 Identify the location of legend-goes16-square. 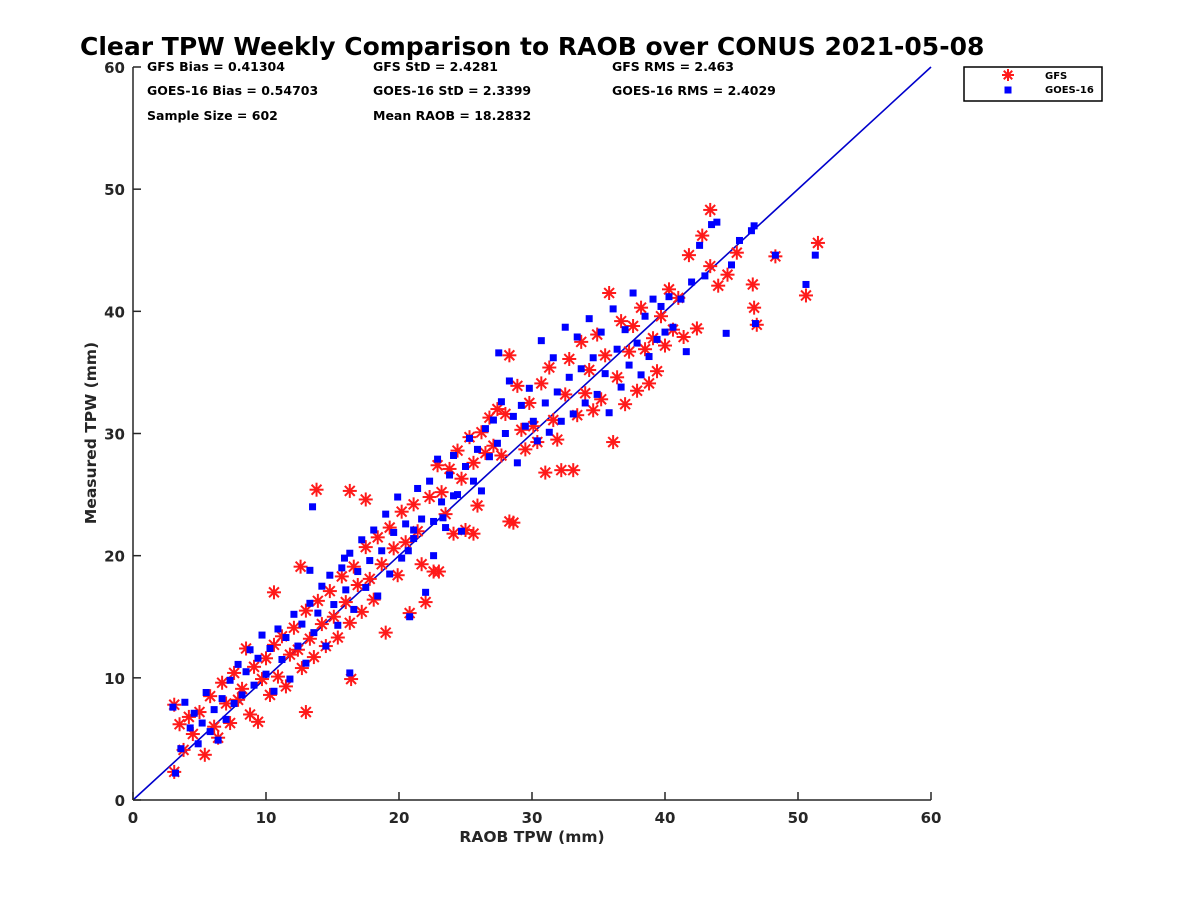
(1008, 90).